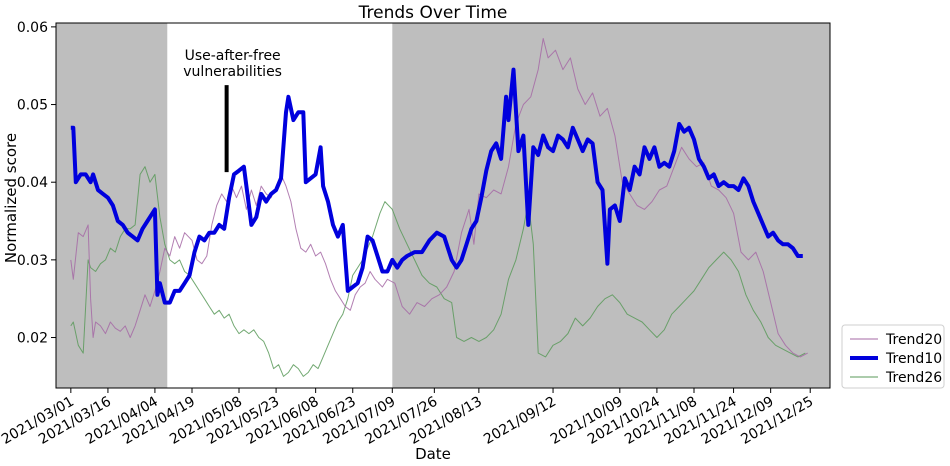 The height and width of the screenshot is (466, 950). What do you see at coordinates (433, 13) in the screenshot?
I see `chart-title: Trends Over Time` at bounding box center [433, 13].